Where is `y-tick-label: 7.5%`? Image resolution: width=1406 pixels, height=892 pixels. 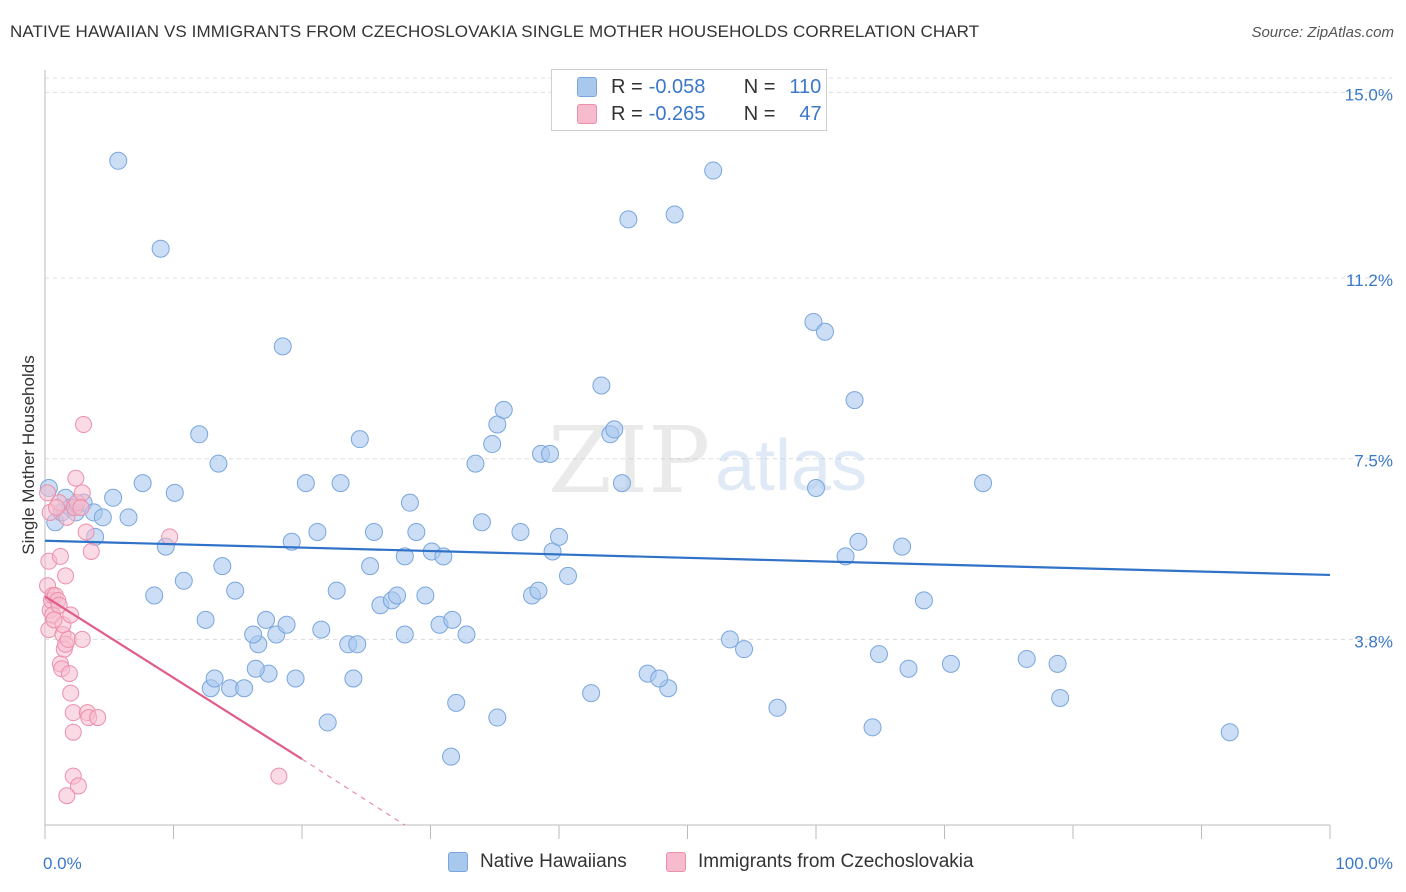
y-tick-label: 7.5% is located at coordinates (1373, 461).